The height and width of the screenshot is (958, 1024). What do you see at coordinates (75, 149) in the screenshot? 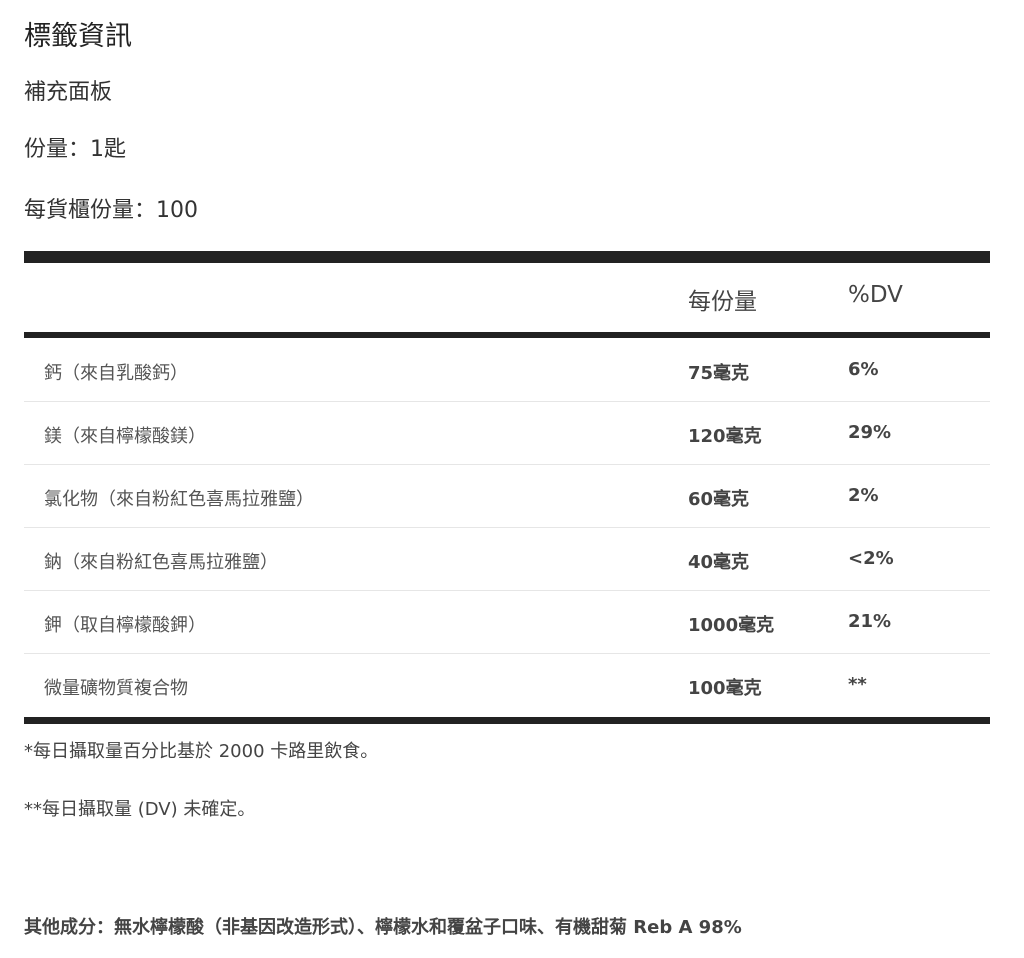
I see `serving-size: 份量：1匙` at bounding box center [75, 149].